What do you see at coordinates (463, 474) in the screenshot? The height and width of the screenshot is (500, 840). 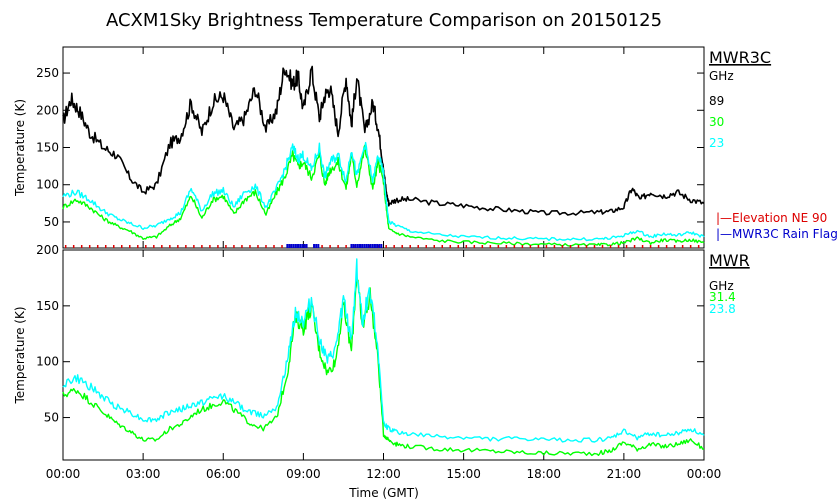 I see `x-tick-label: 15:00` at bounding box center [463, 474].